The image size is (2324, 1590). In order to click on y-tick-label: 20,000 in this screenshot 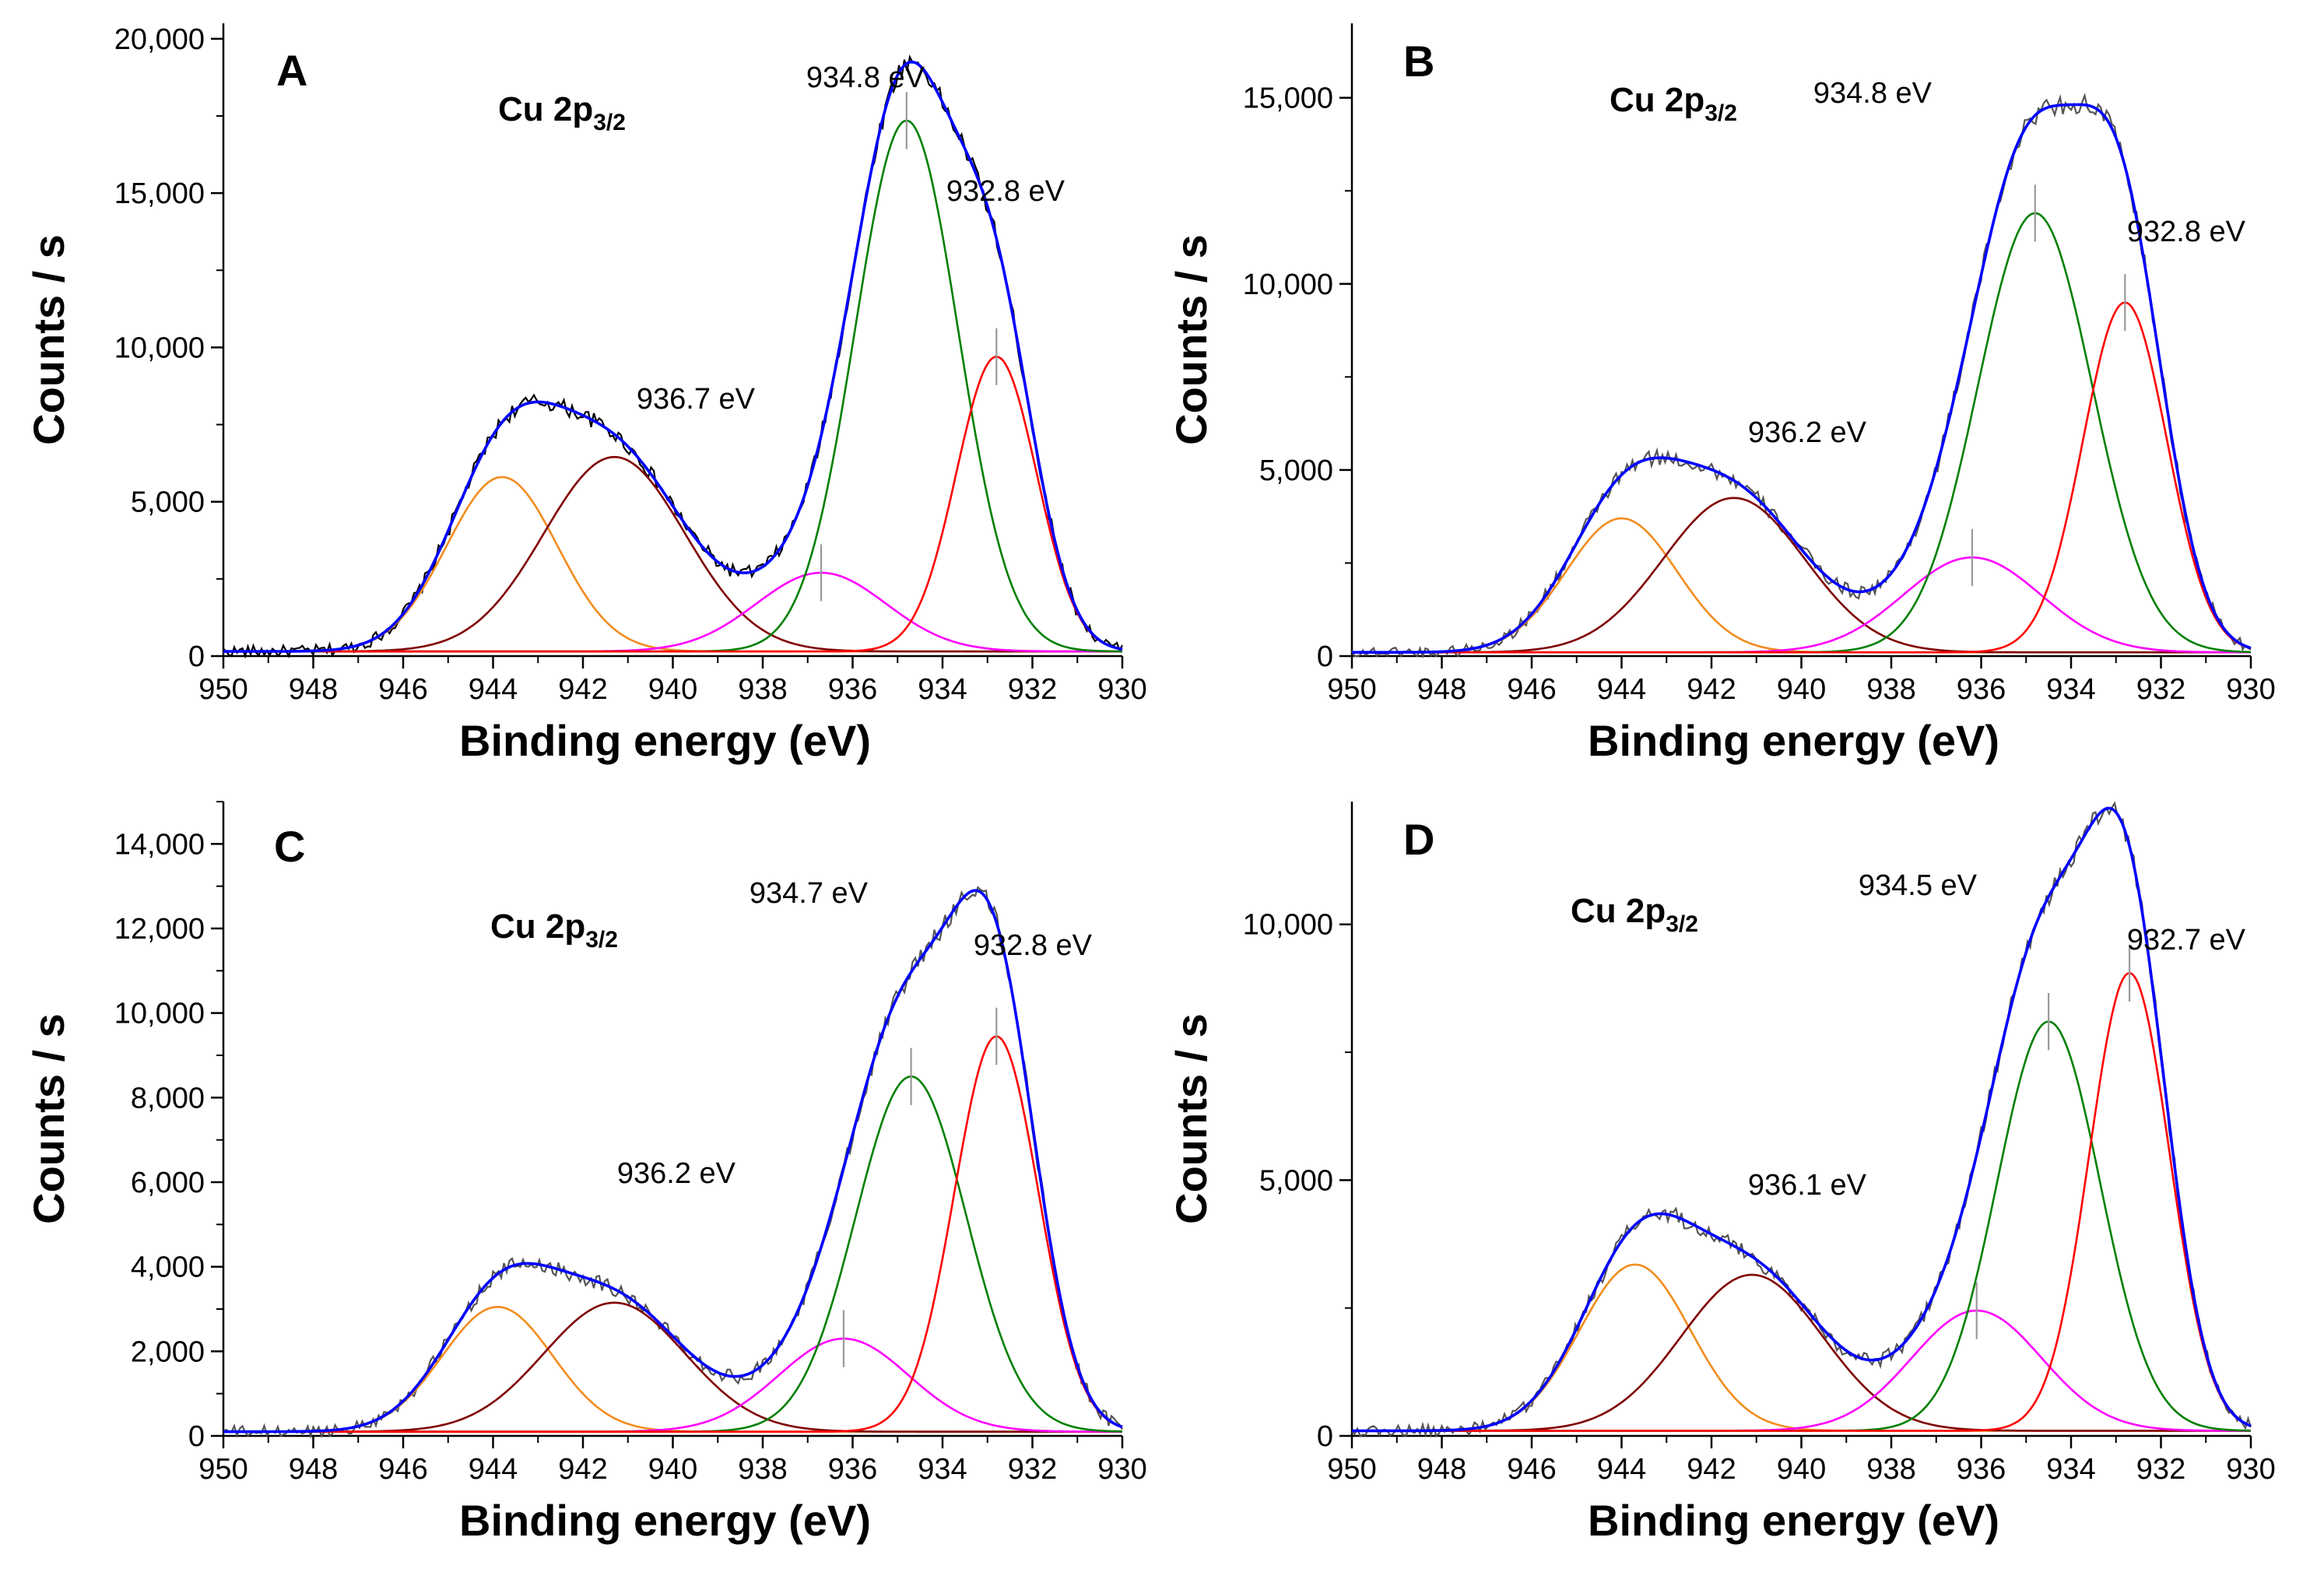, I will do `click(159, 39)`.